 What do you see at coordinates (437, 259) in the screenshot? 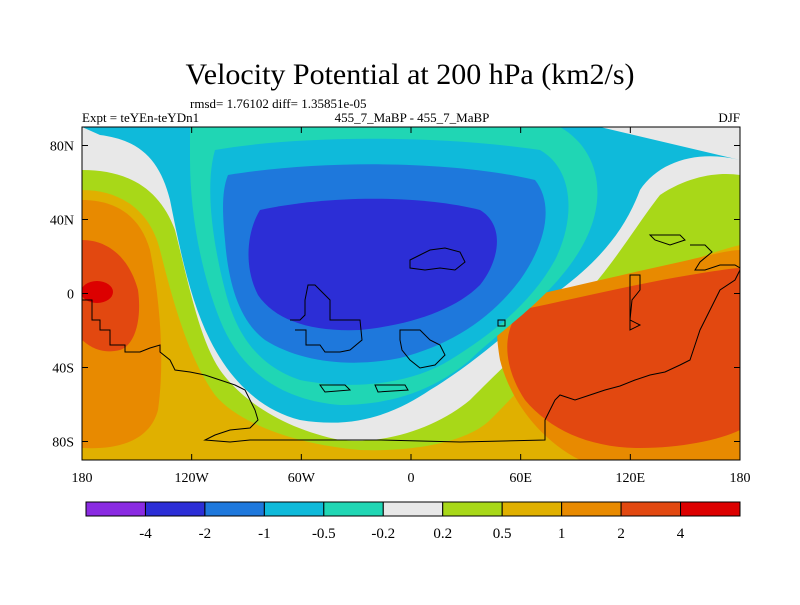
I see `coast-asia` at bounding box center [437, 259].